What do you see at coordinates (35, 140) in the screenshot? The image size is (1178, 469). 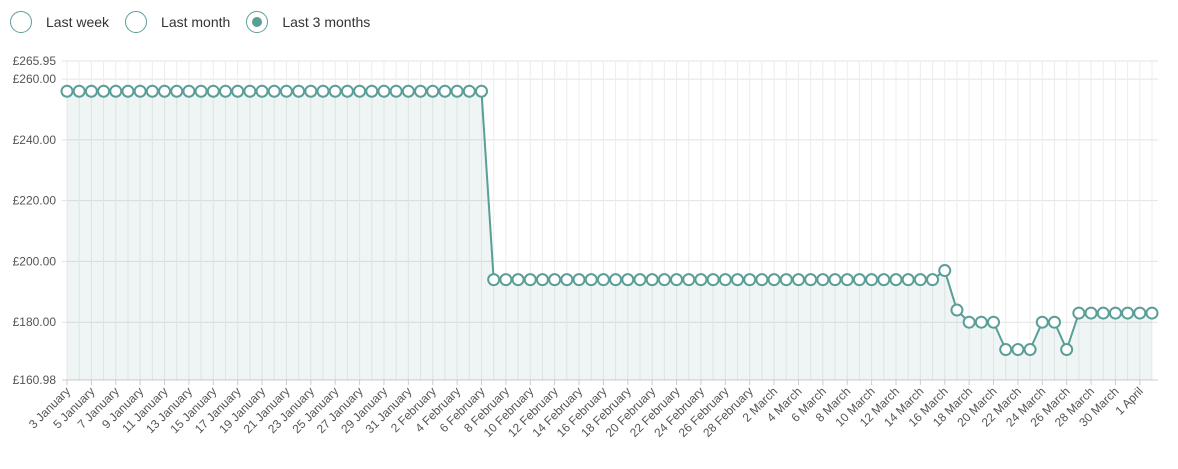 I see `y-tick-label: £240.00` at bounding box center [35, 140].